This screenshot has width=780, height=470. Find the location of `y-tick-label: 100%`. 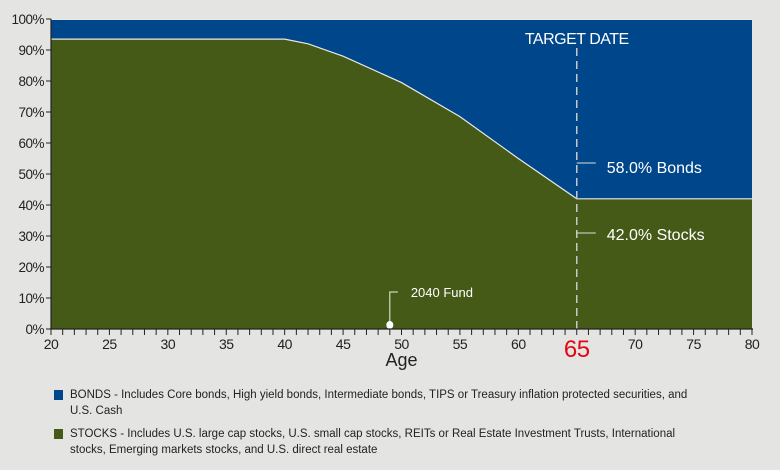

y-tick-label: 100% is located at coordinates (27, 19).